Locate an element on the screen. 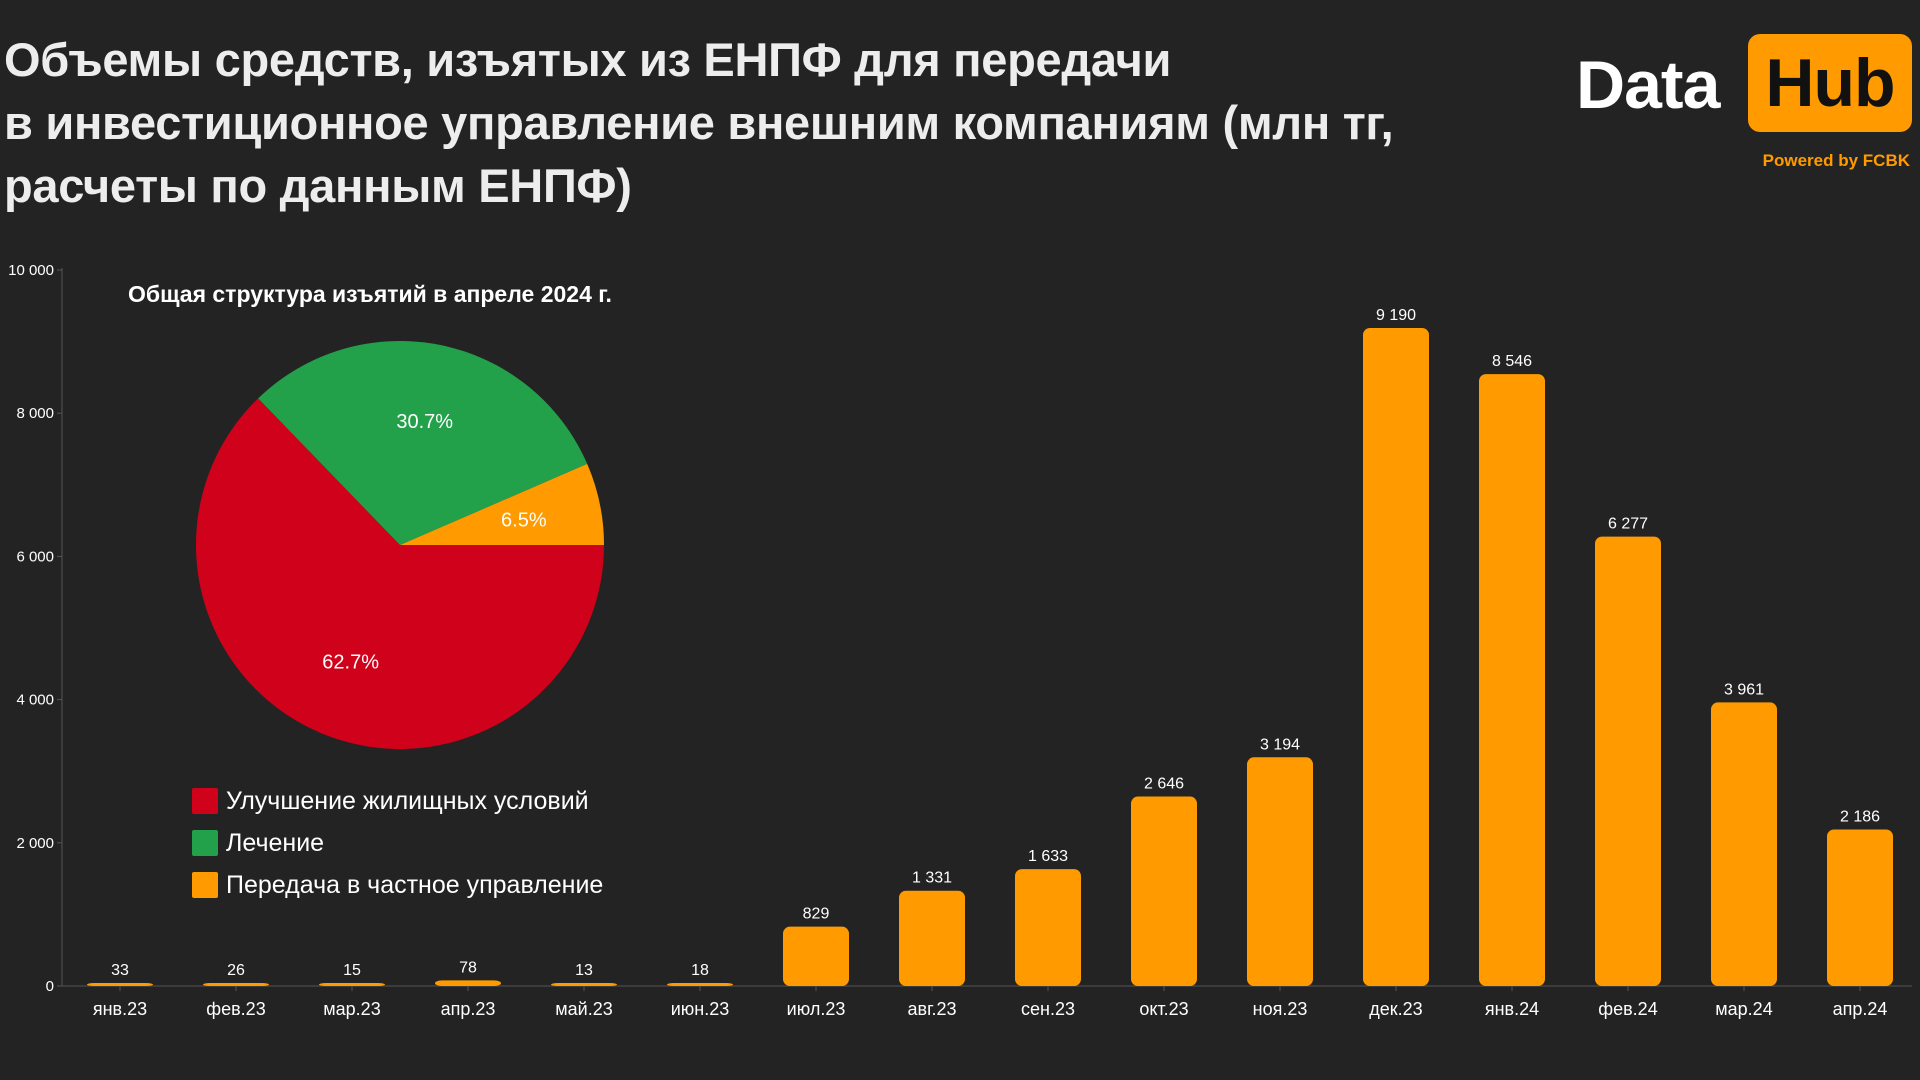  powered-by-label: Powered by FCBK is located at coordinates (1836, 160).